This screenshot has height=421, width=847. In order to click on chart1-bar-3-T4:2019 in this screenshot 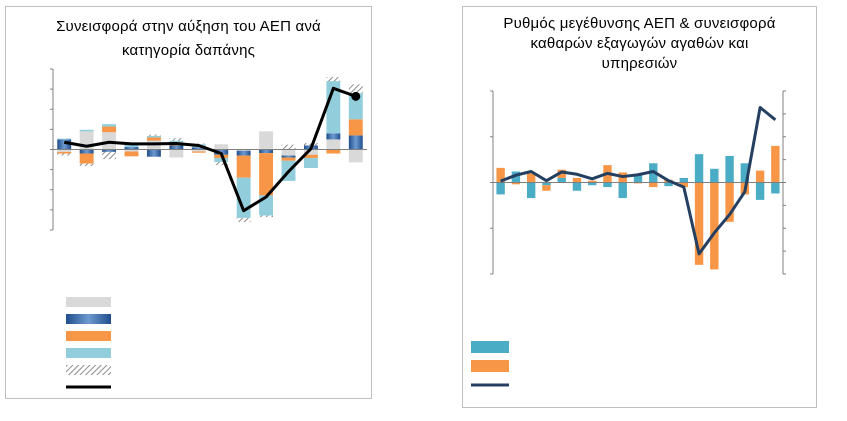, I will do `click(198, 152)`.